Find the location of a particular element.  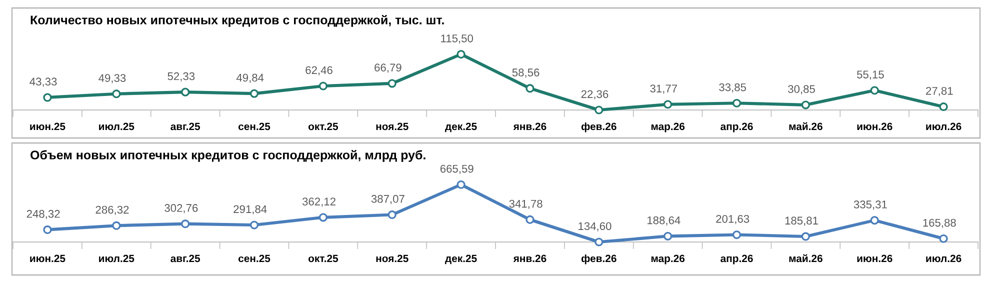

data-label: 33,85 is located at coordinates (732, 88).